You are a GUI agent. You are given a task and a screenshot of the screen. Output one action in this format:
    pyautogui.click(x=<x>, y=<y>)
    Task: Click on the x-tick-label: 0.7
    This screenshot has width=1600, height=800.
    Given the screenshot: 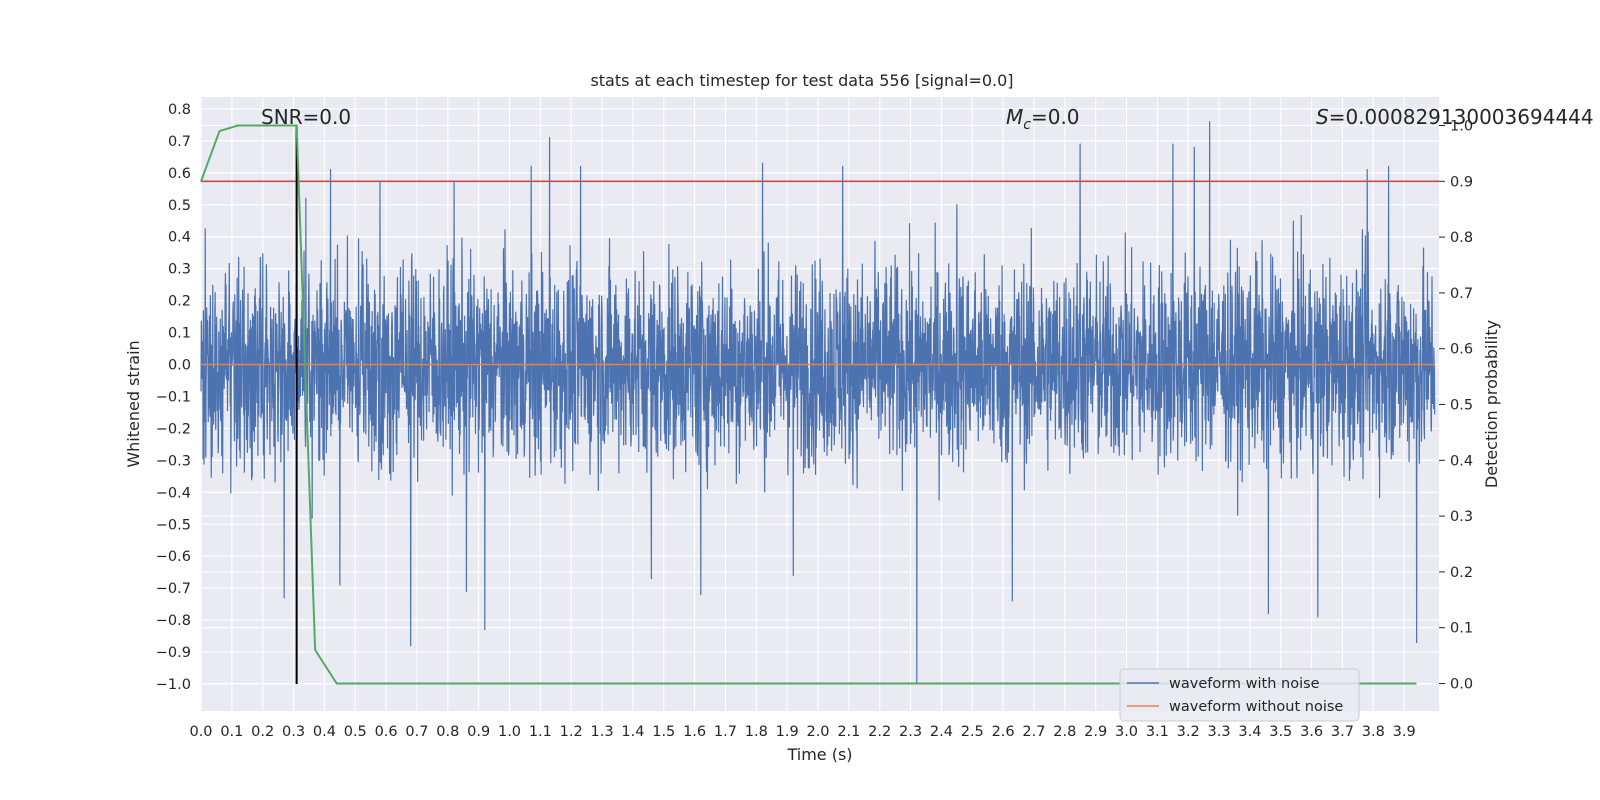 What is the action you would take?
    pyautogui.click(x=416, y=732)
    